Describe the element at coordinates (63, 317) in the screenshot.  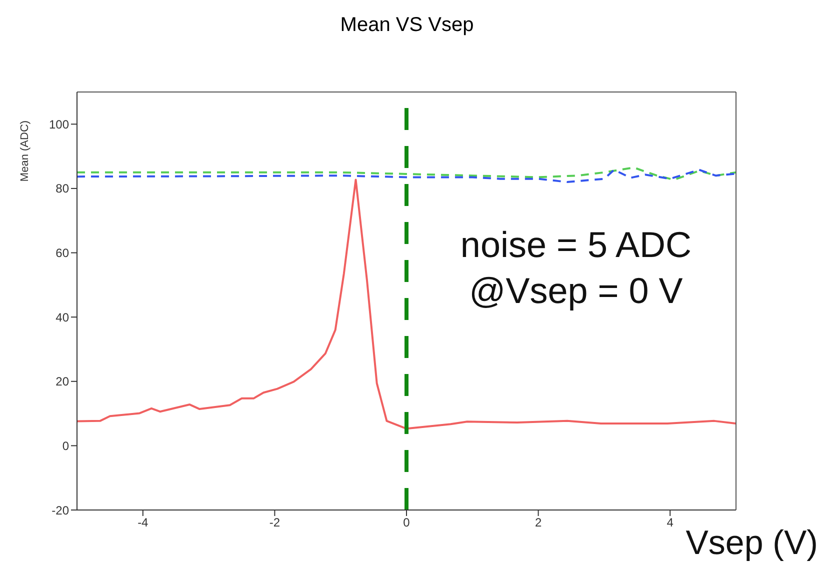
I see `y-tick-label: 40` at that location.